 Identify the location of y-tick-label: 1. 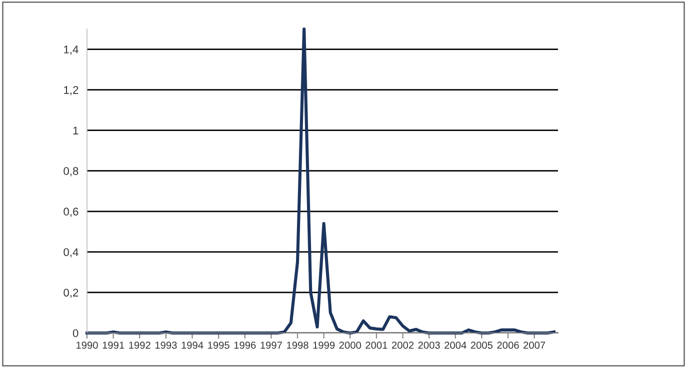
(75, 130).